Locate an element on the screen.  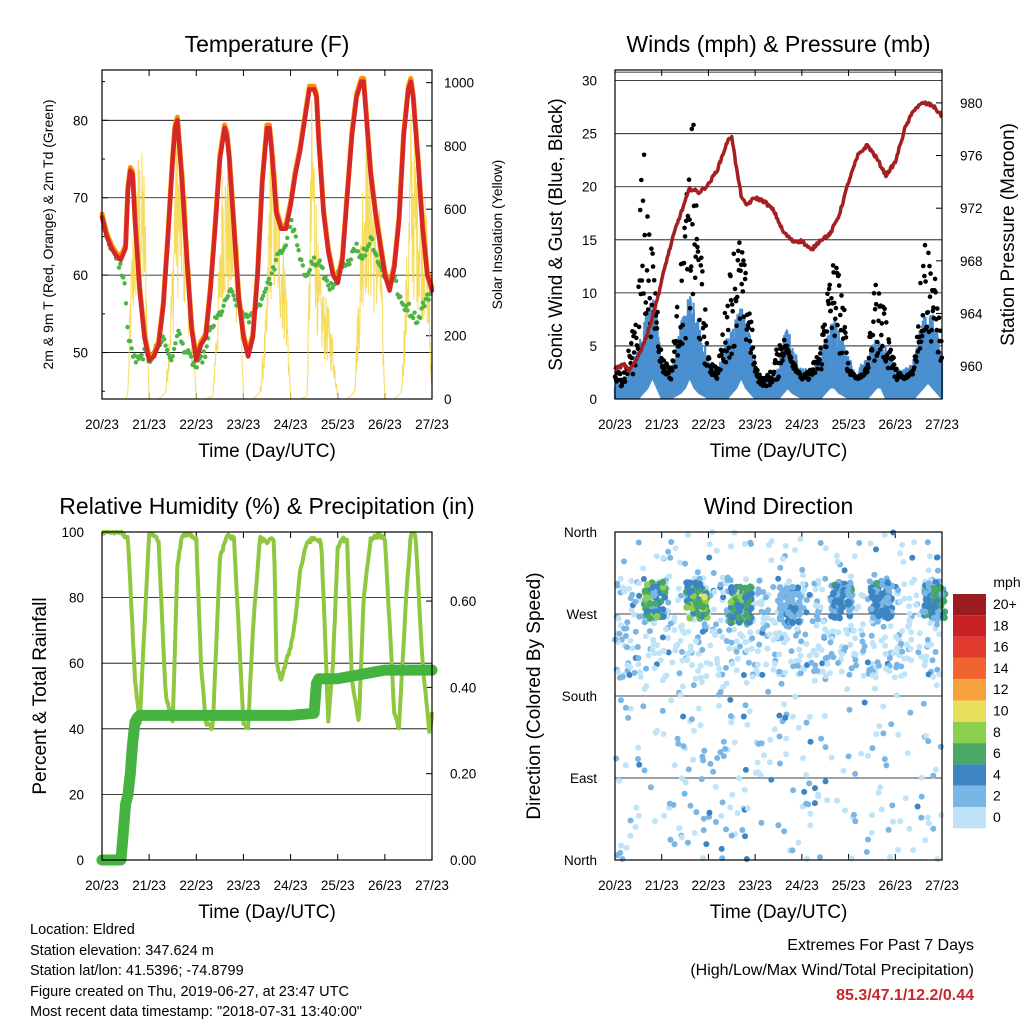
y-tick-label-right: 980 is located at coordinates (971, 103).